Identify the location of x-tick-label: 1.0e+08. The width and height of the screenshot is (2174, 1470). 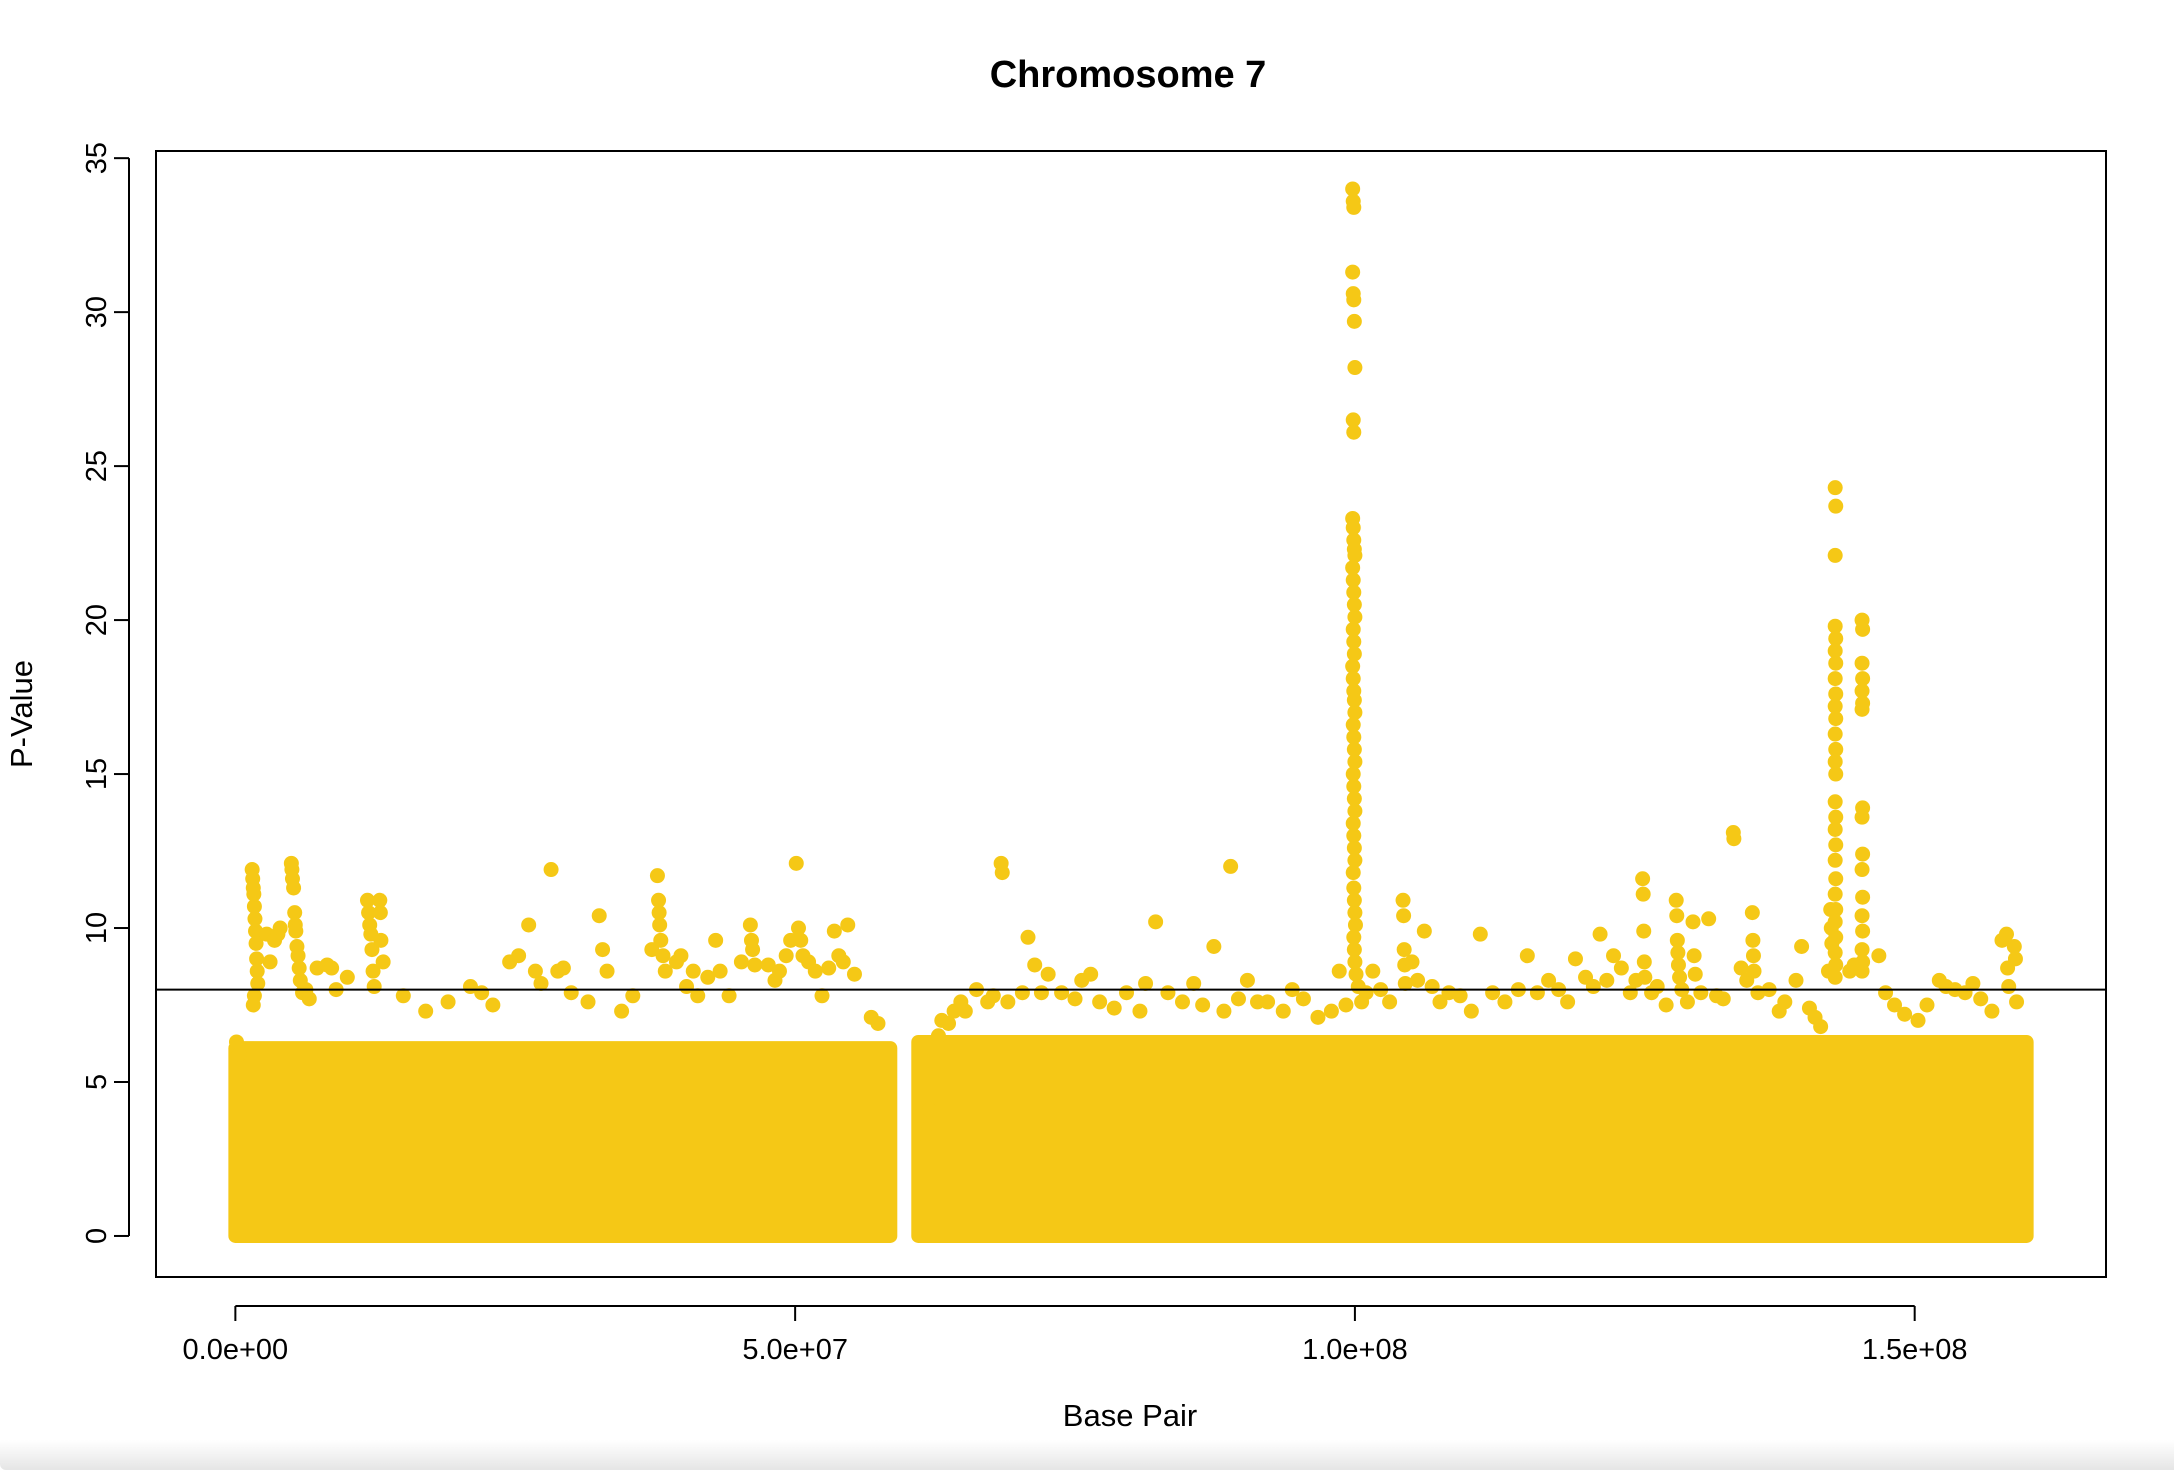
(1355, 1350).